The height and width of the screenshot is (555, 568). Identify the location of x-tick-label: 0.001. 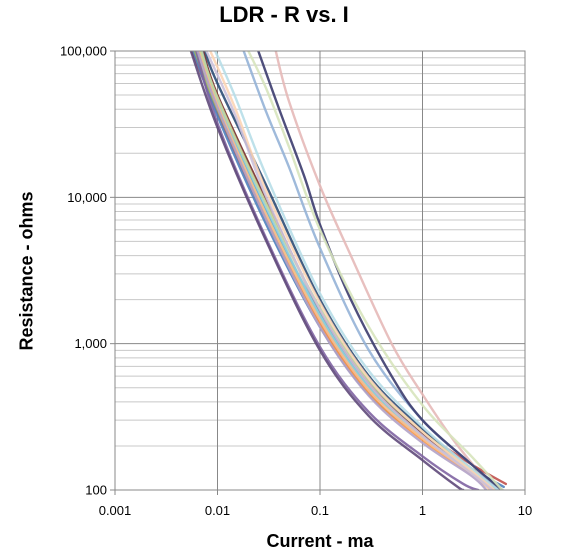
(115, 510).